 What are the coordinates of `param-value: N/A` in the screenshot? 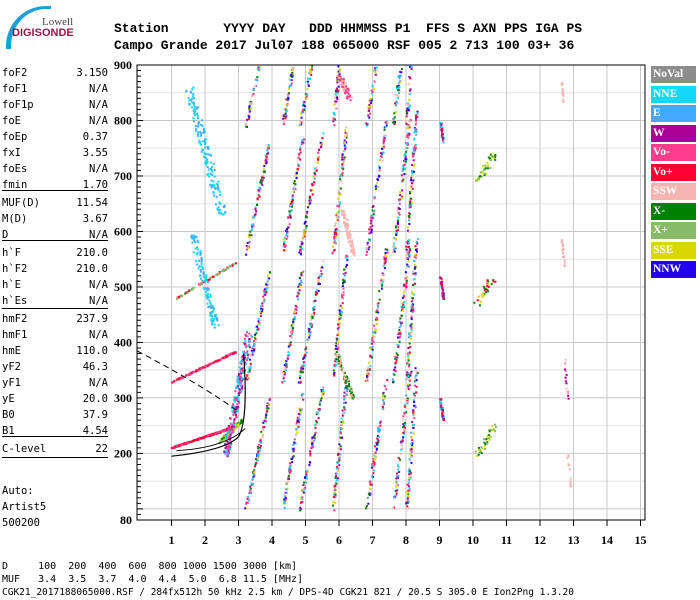 It's located at (98, 235).